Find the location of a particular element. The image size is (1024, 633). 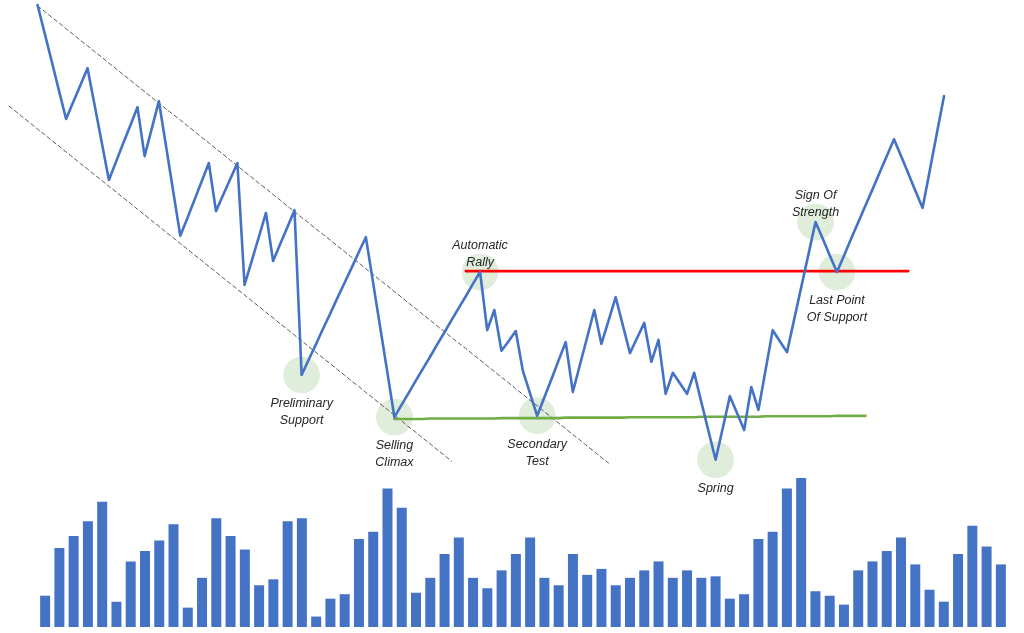

annotation: Sign Of Strength is located at coordinates (815, 204).